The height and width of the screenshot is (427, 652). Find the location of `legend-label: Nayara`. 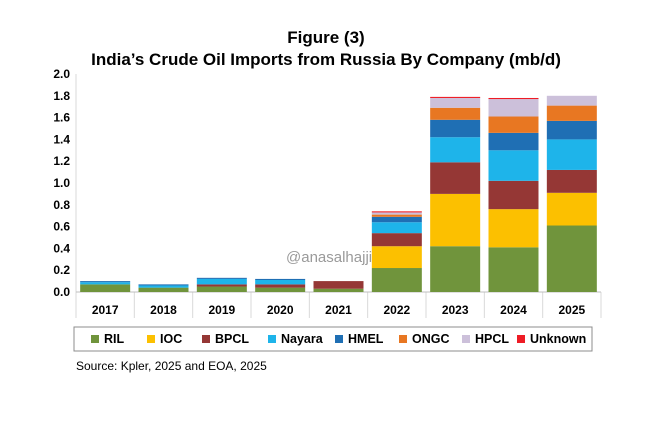

legend-label: Nayara is located at coordinates (302, 339).